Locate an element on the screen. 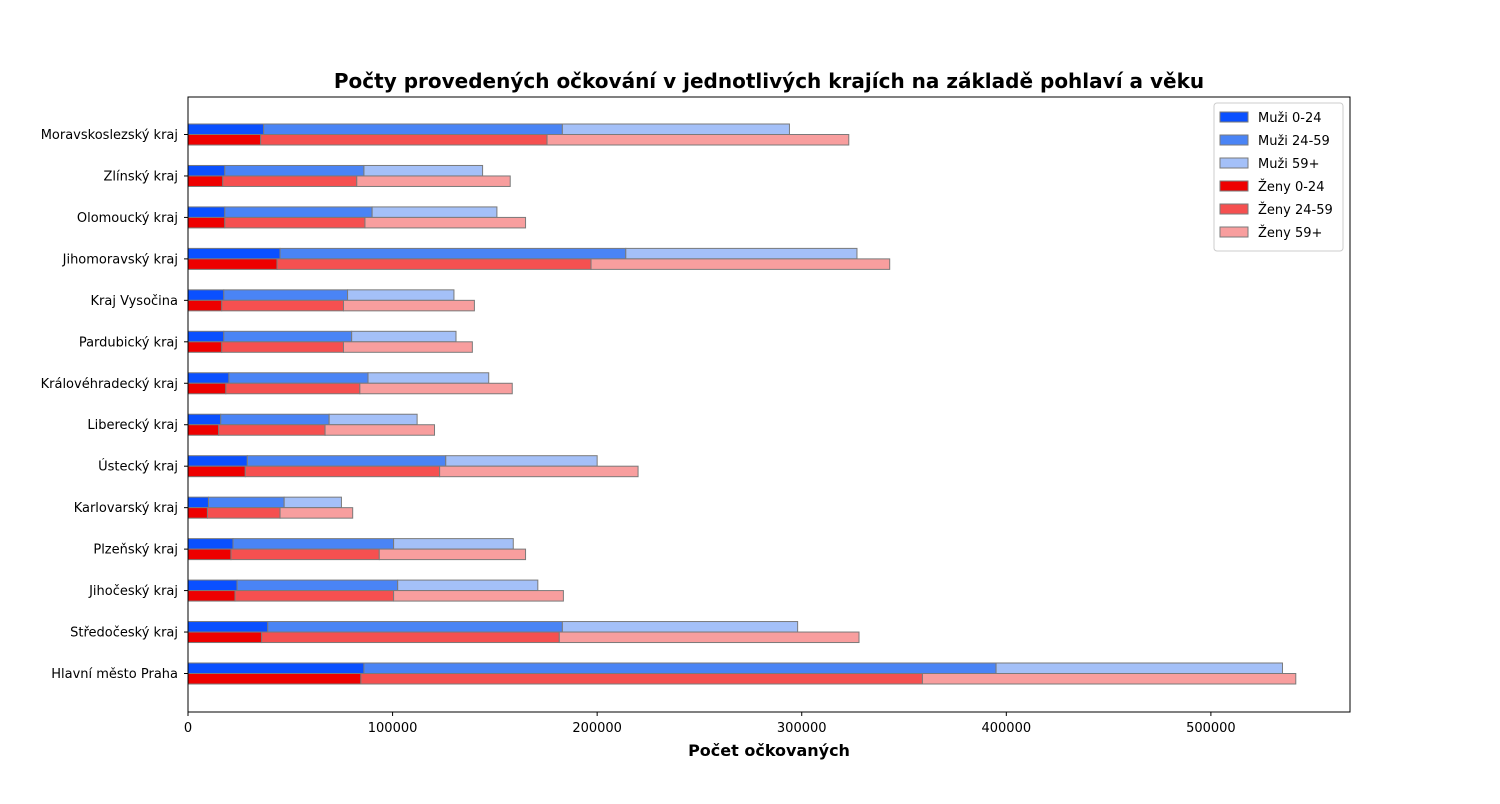 This screenshot has height=804, width=1500. y-tick-label: Hlavní město Praha is located at coordinates (114, 674).